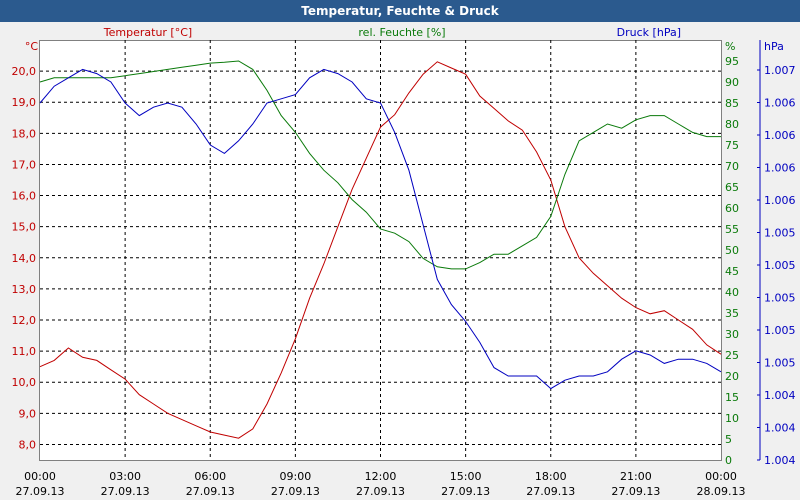 The image size is (800, 500). What do you see at coordinates (728, 460) in the screenshot?
I see `humidity-tick-label: 0` at bounding box center [728, 460].